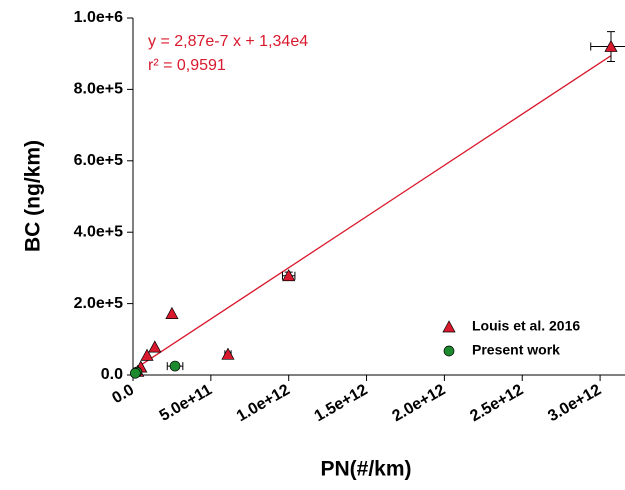  What do you see at coordinates (526, 326) in the screenshot?
I see `legend-label: Louis et al. 2016` at bounding box center [526, 326].